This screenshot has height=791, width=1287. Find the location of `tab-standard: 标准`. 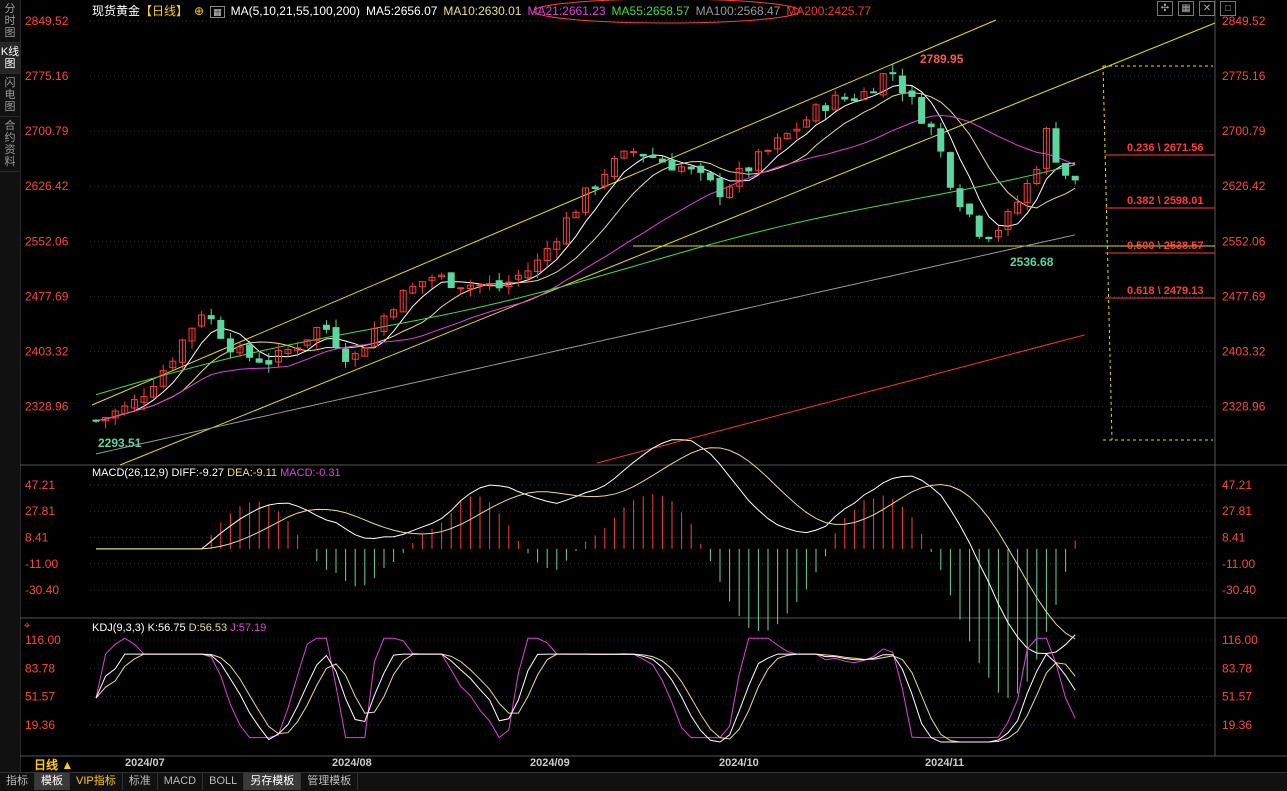

tab-standard: 标准 is located at coordinates (140, 781).